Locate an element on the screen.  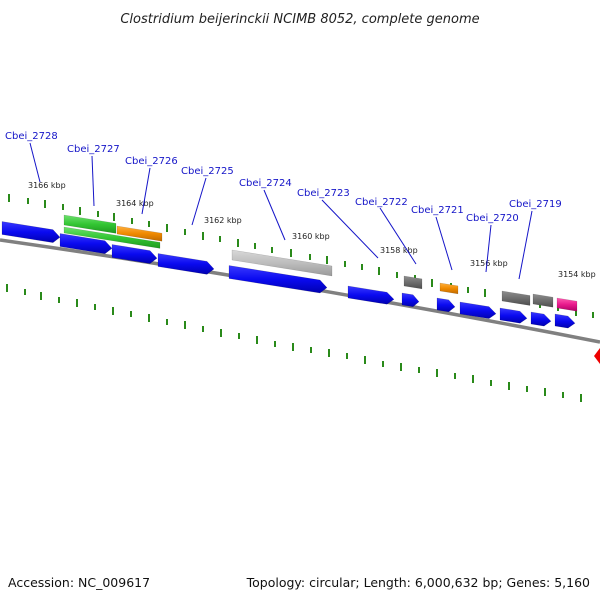
kbp-label: 3156 kbp is located at coordinates (489, 263).